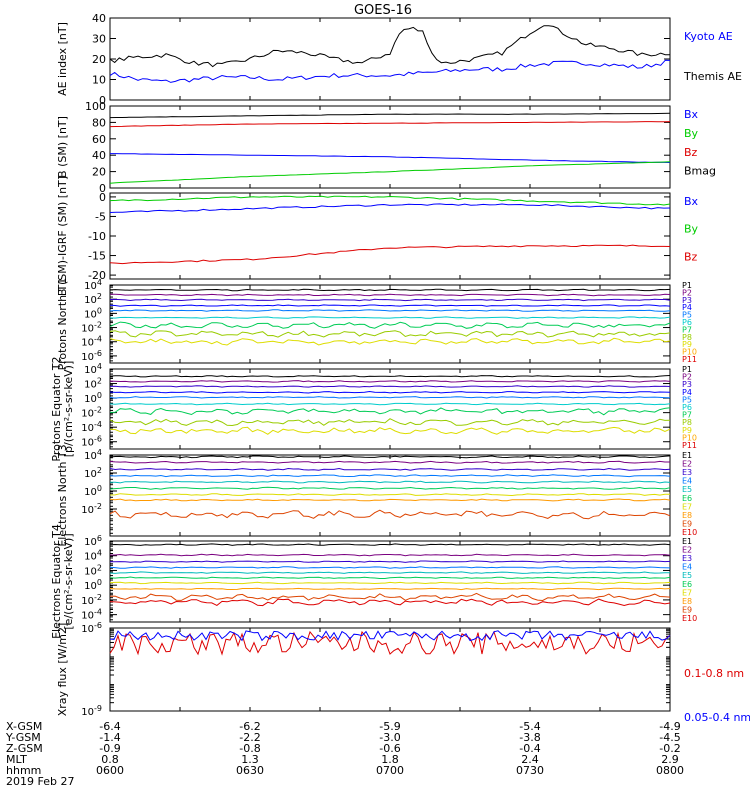 The image size is (750, 800). I want to click on y-axis-label: Xray flux [W/m2], so click(62, 670).